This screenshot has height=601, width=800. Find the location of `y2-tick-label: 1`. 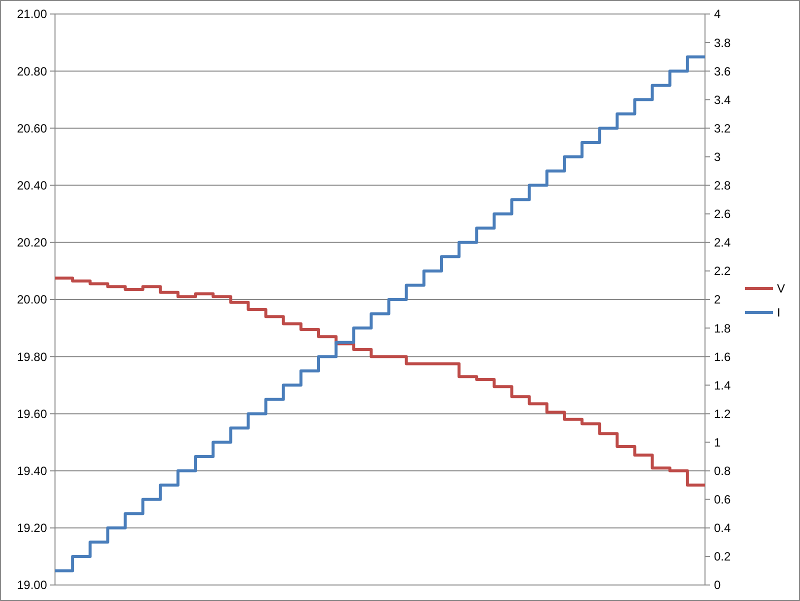

y2-tick-label: 1 is located at coordinates (717, 442).